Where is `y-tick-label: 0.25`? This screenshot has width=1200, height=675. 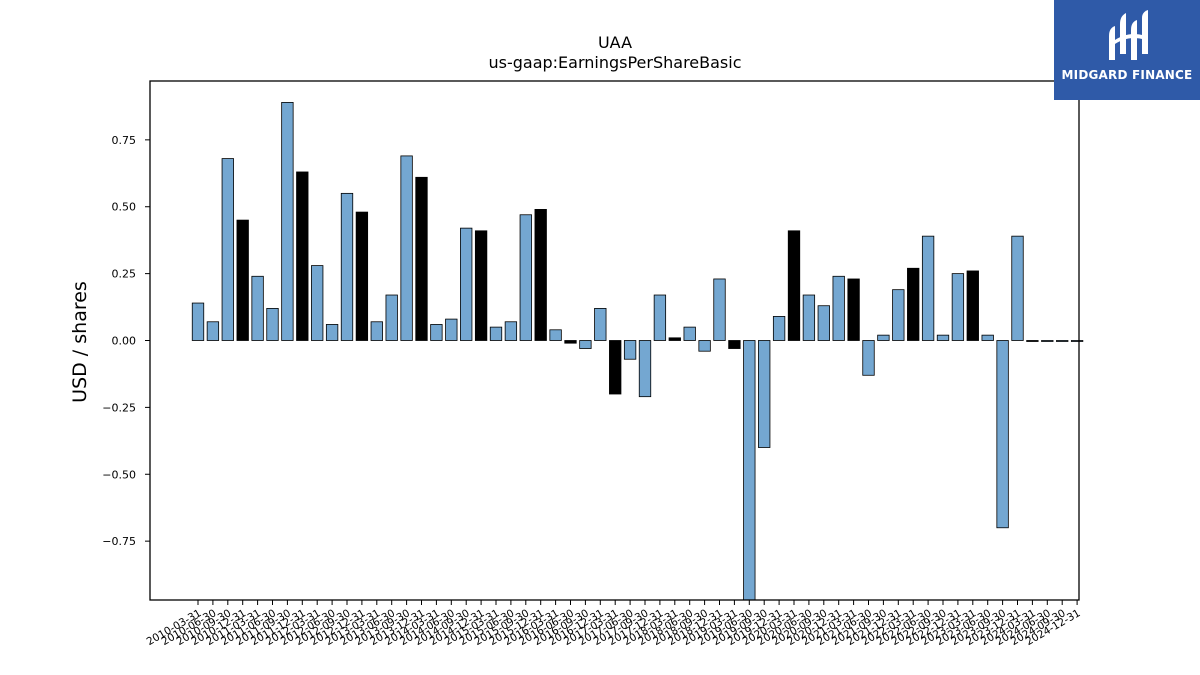
y-tick-label: 0.25 is located at coordinates (124, 274).